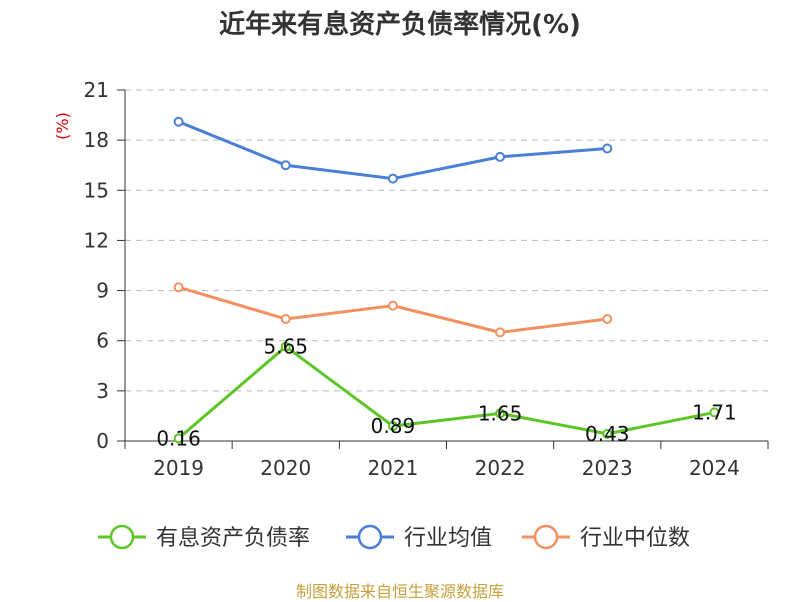 The height and width of the screenshot is (602, 800). I want to click on x-tick-label: 2024, so click(714, 468).